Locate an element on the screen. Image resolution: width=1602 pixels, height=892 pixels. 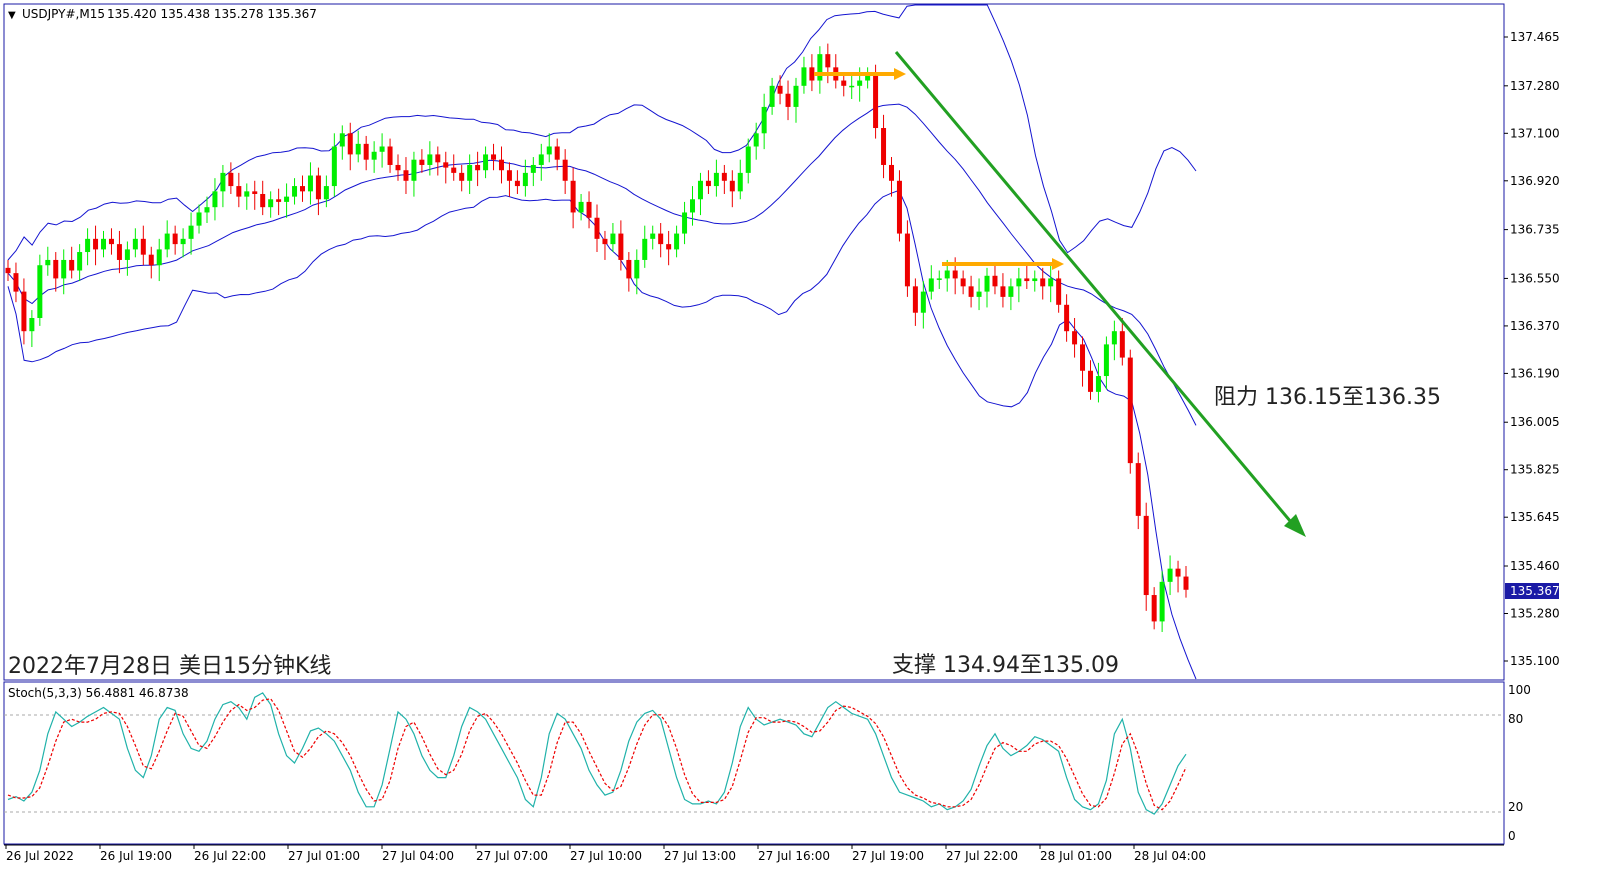
ohlc-values: 135.420 135.438 135.278 135.367 is located at coordinates (212, 14).